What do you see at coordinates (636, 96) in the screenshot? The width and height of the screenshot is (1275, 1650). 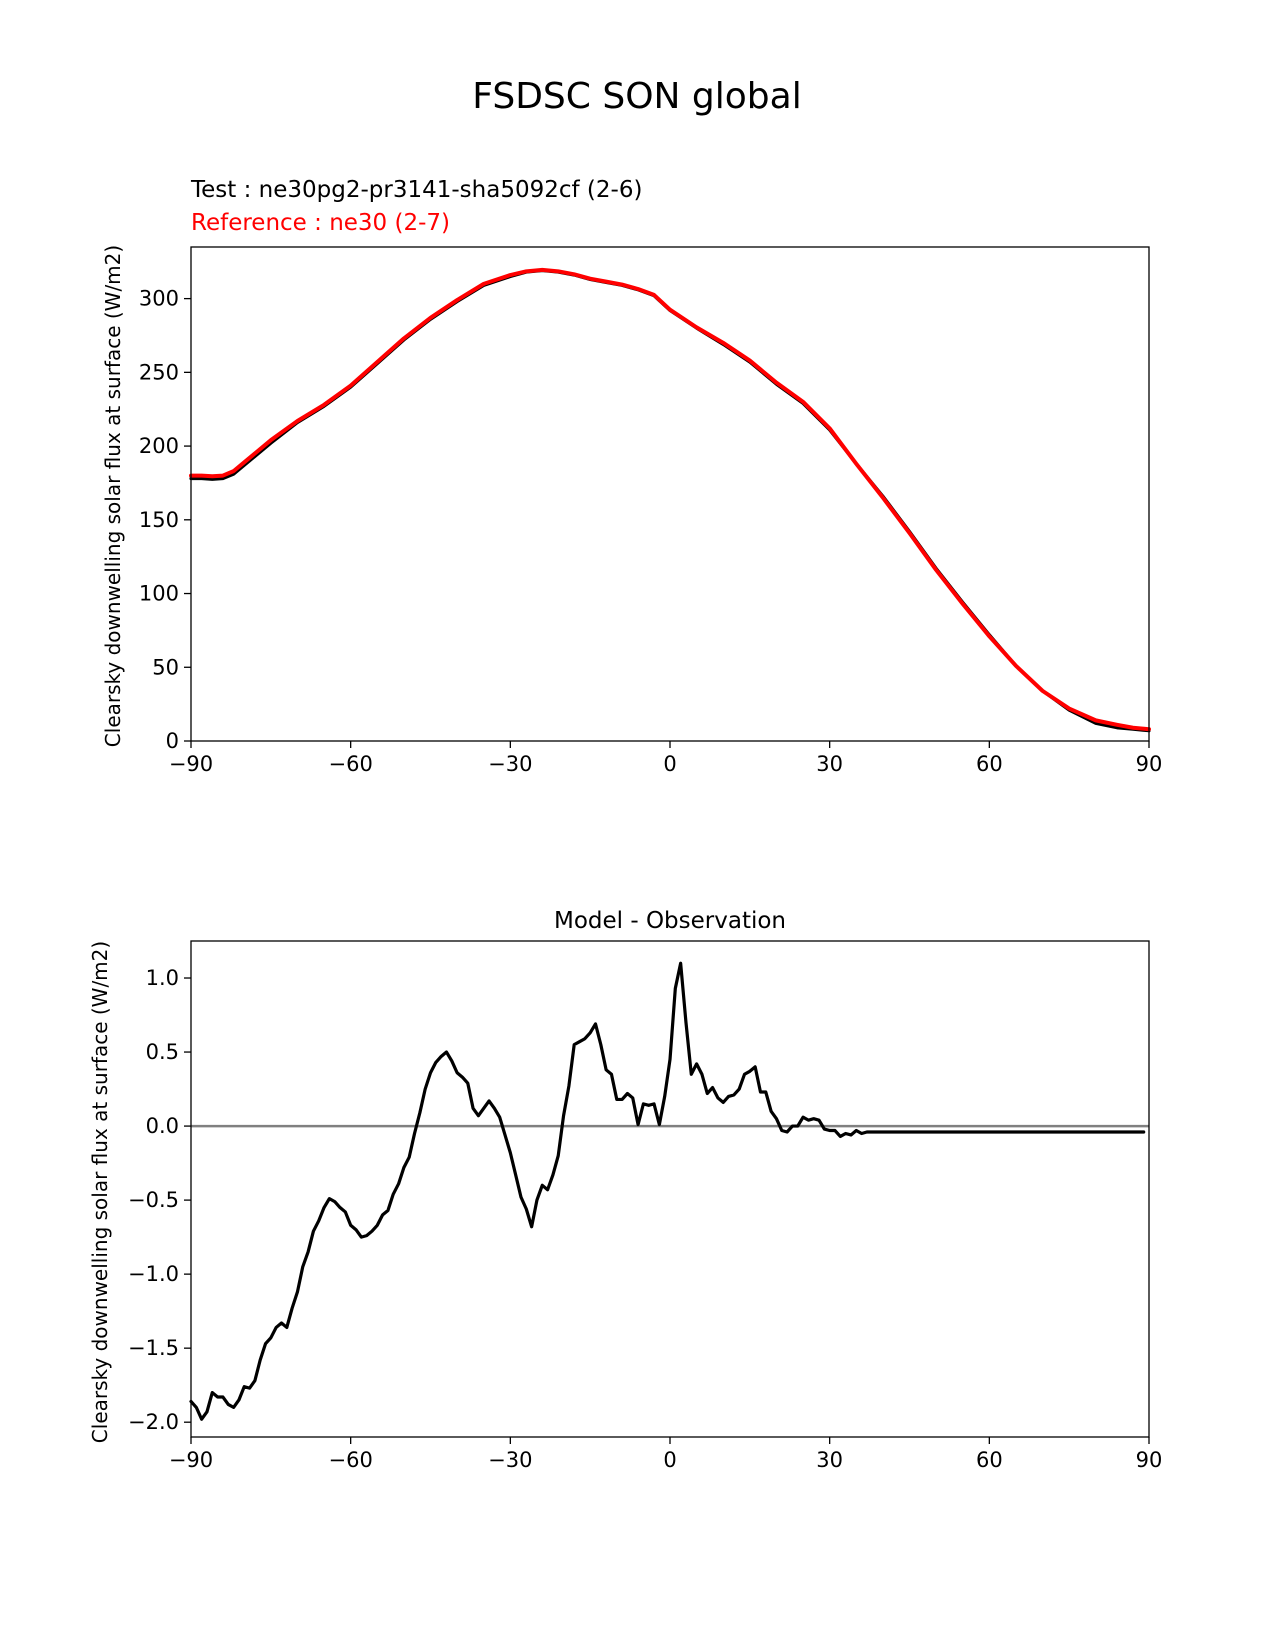 I see `figure-title: FSDSC SON global` at bounding box center [636, 96].